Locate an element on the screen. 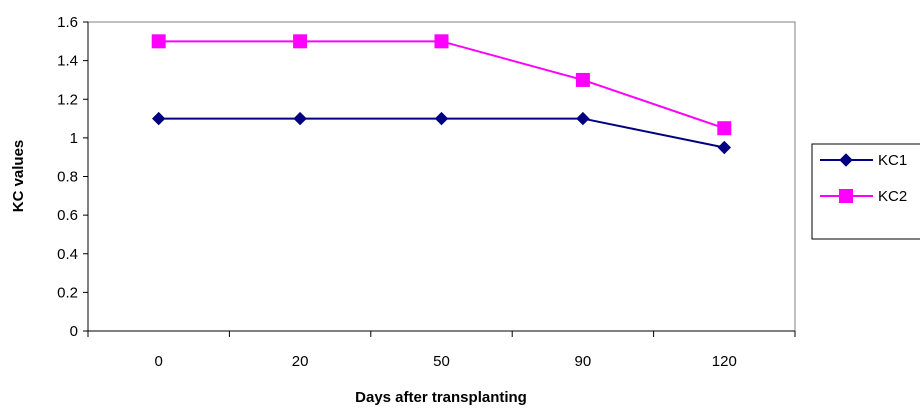 The width and height of the screenshot is (920, 408). x-tick-label: 120 is located at coordinates (724, 361).